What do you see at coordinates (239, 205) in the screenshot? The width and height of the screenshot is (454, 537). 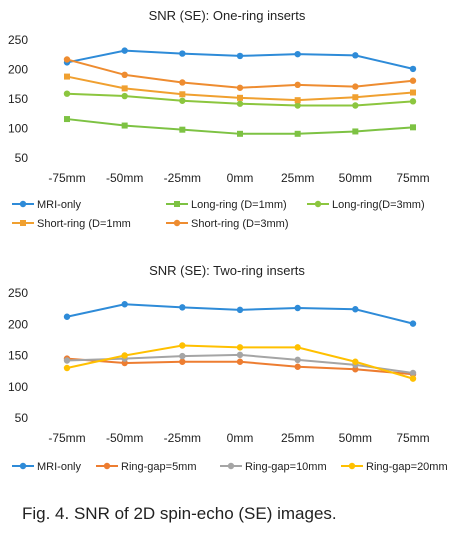 I see `legend-label: Long-ring (D=1mm)` at bounding box center [239, 205].